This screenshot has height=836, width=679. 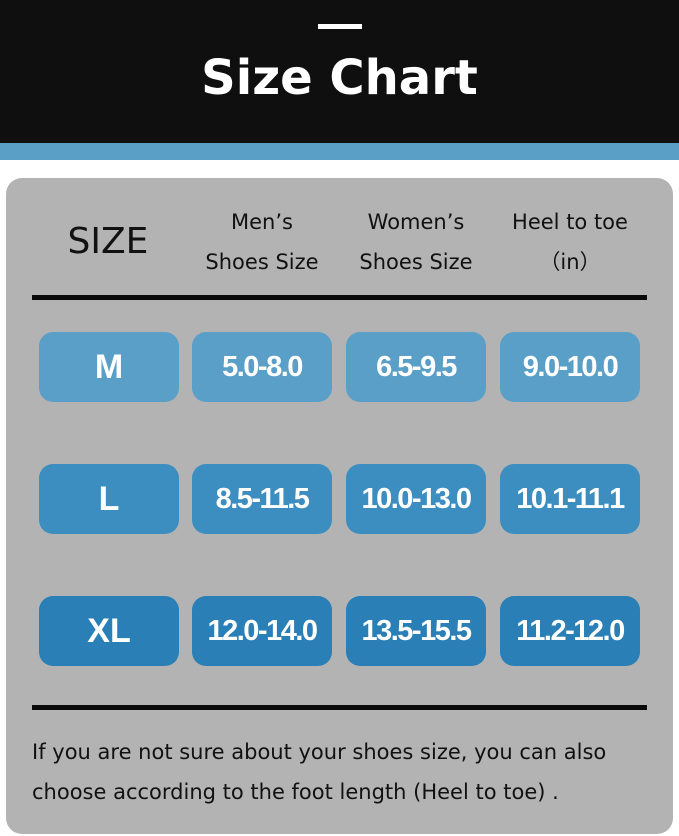 What do you see at coordinates (262, 499) in the screenshot?
I see `cell-mens: 8.5-11.5` at bounding box center [262, 499].